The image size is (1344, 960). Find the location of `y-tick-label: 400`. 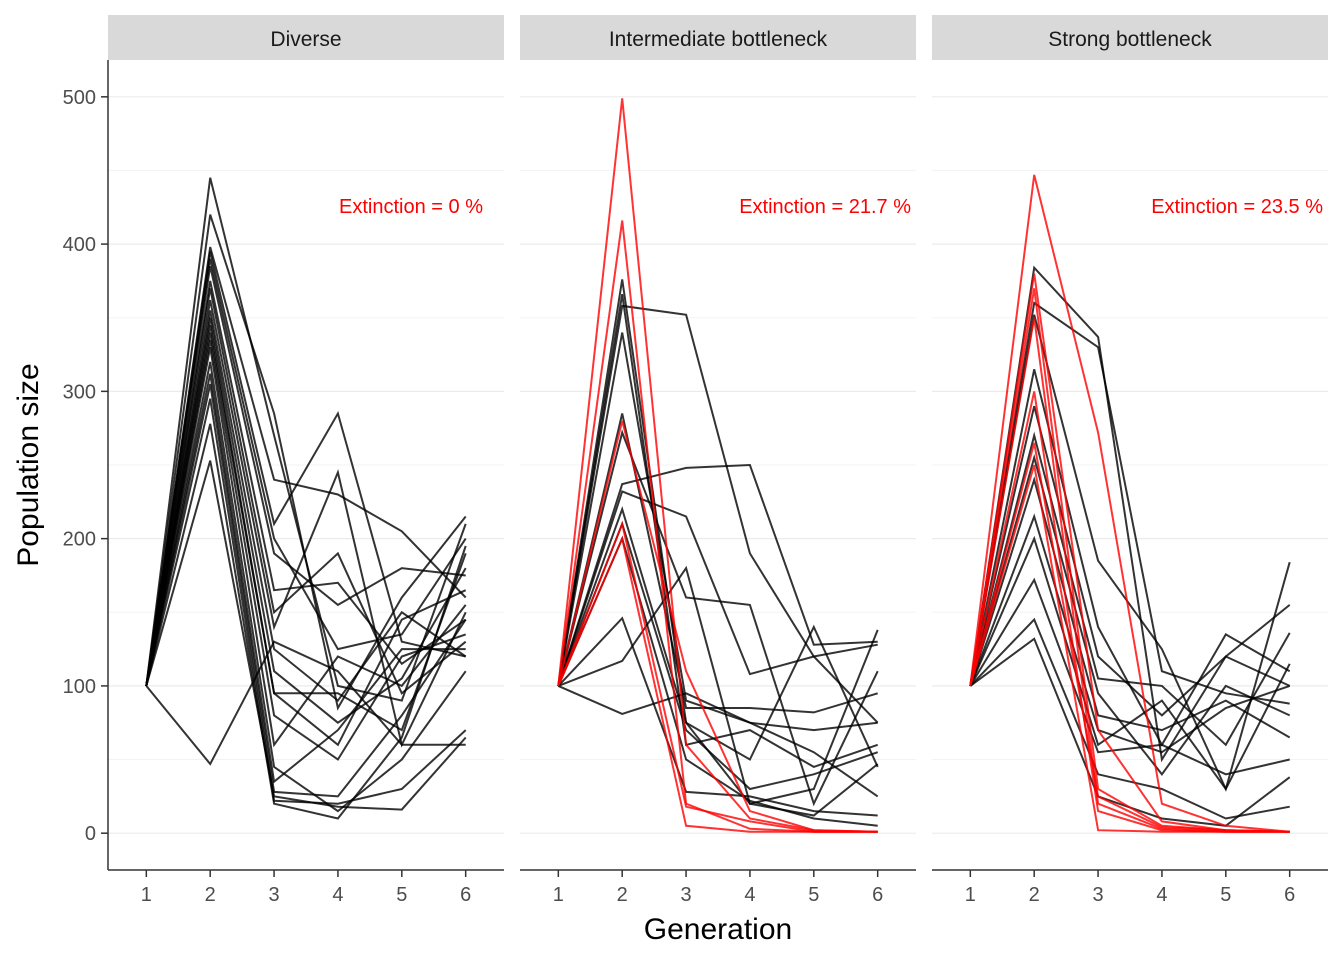

y-tick-label: 400 is located at coordinates (79, 245).